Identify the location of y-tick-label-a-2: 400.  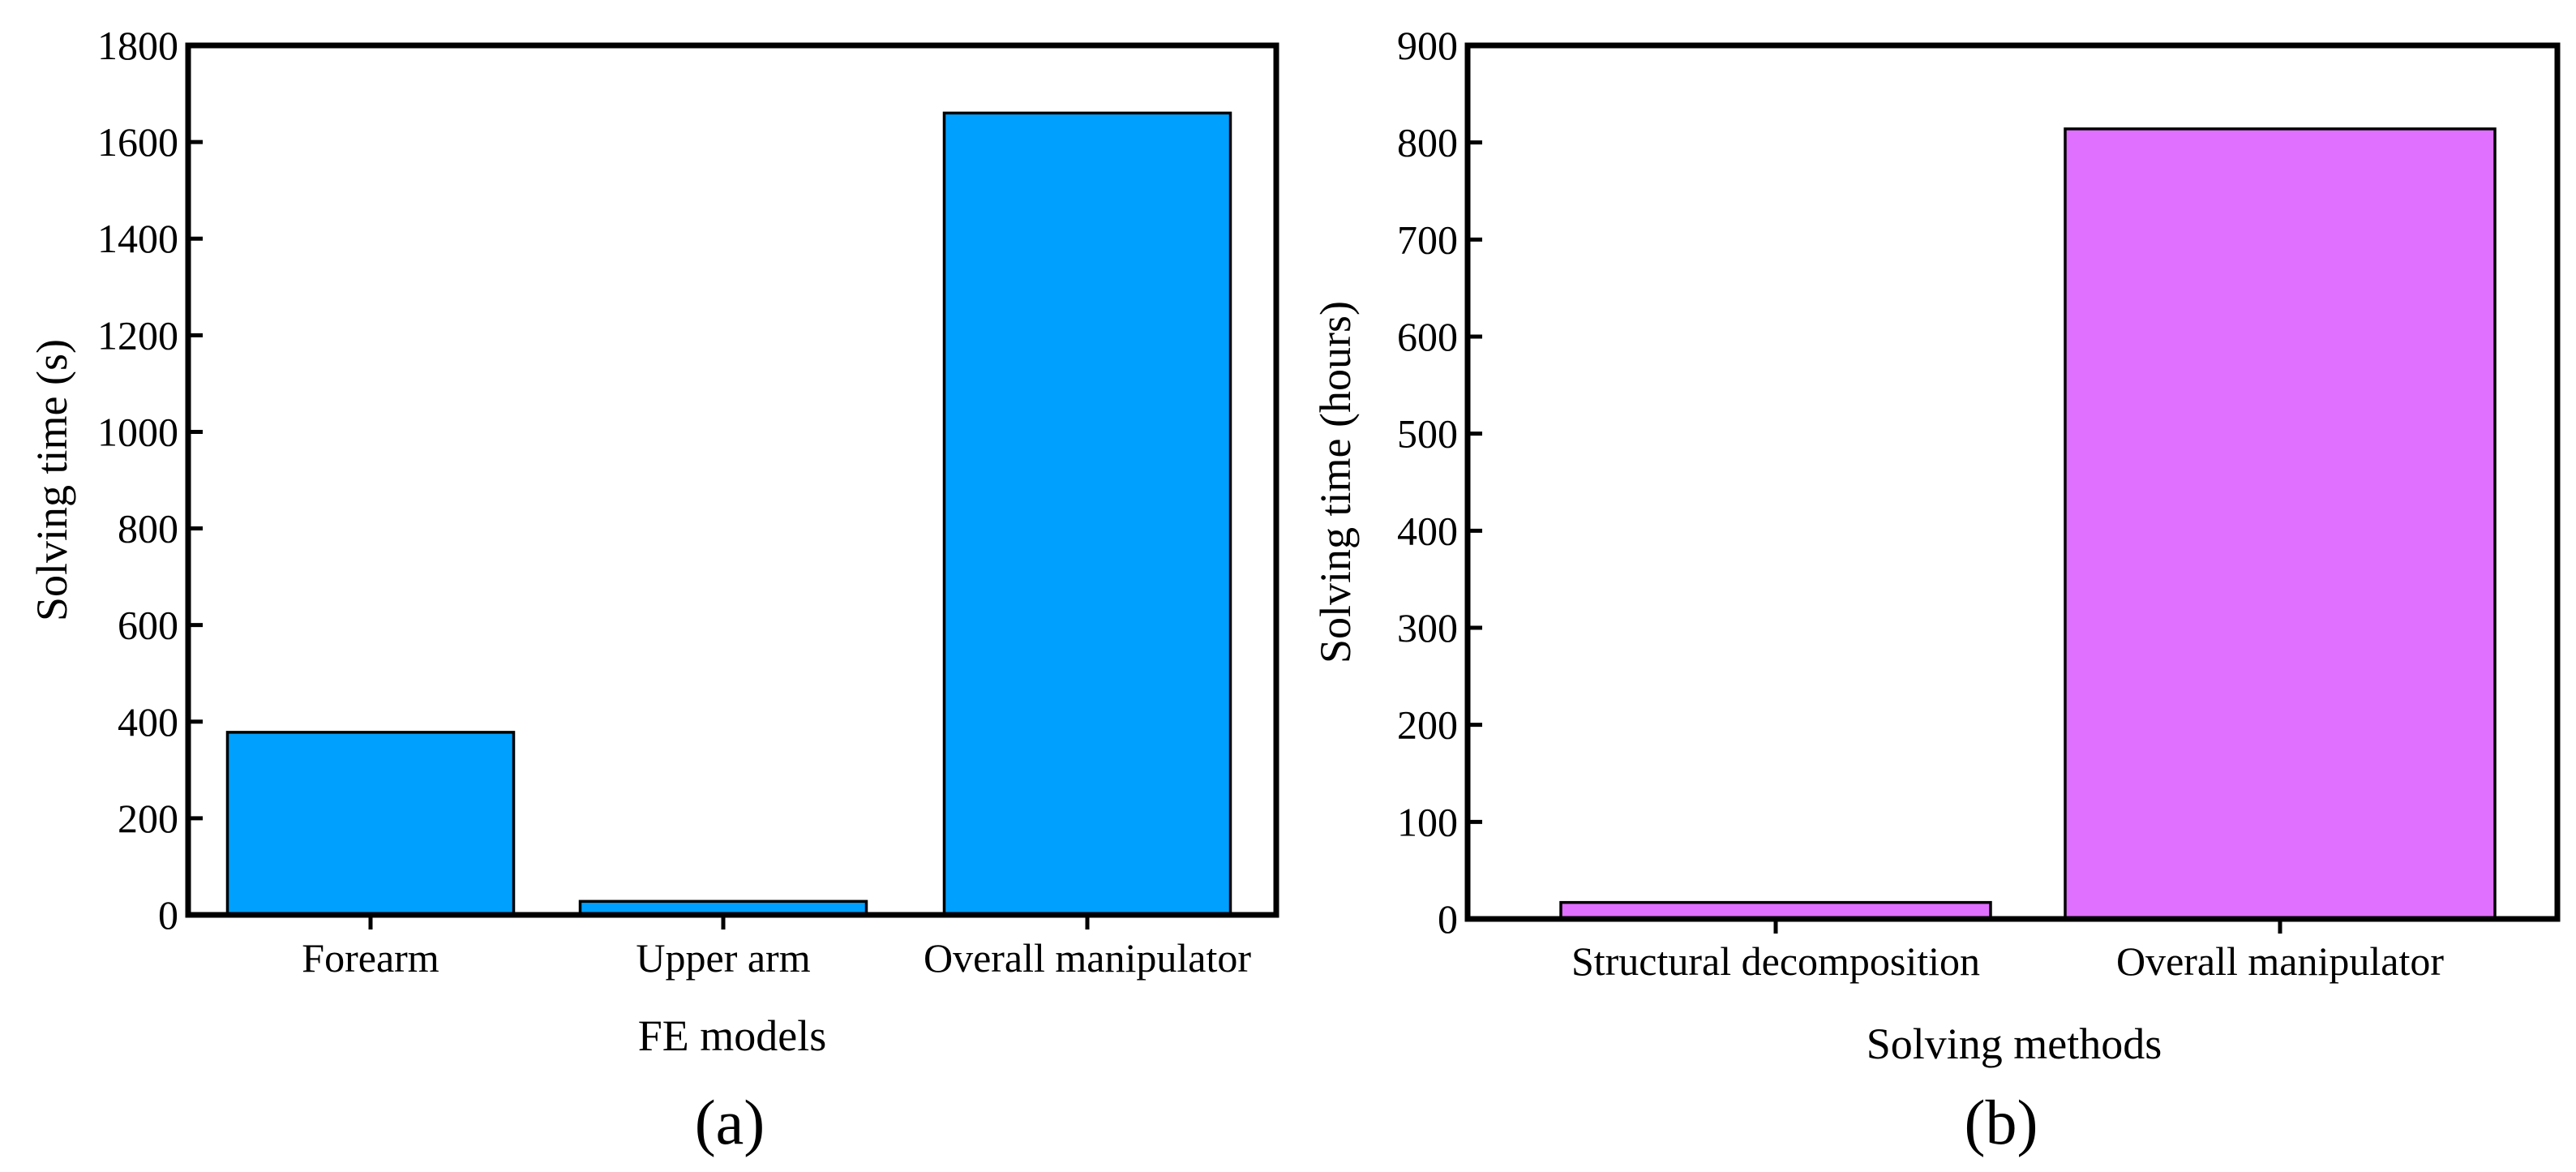
(148, 722).